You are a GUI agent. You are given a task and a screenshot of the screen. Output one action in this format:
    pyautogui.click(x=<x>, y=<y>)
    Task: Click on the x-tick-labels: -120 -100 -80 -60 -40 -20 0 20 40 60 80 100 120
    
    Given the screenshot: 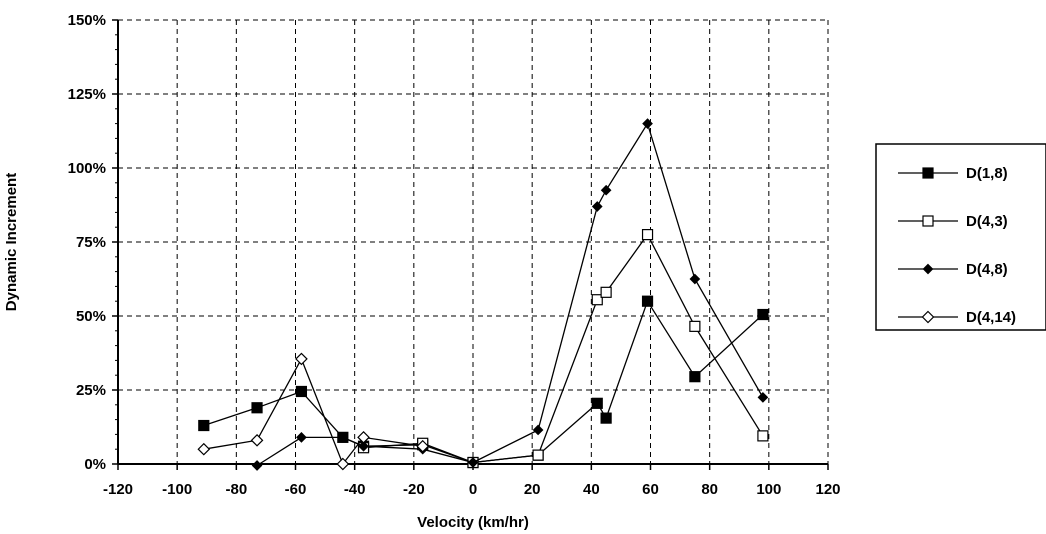 What is the action you would take?
    pyautogui.click(x=472, y=489)
    